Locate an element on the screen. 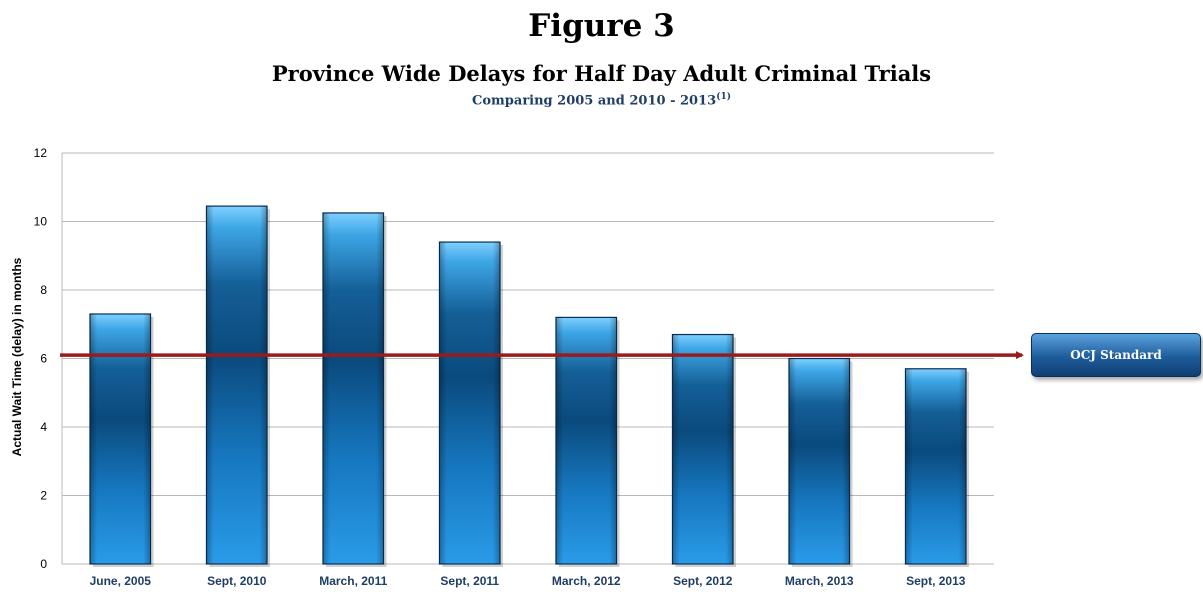 The height and width of the screenshot is (596, 1203). x-tick-label: March, 2012 is located at coordinates (586, 581).